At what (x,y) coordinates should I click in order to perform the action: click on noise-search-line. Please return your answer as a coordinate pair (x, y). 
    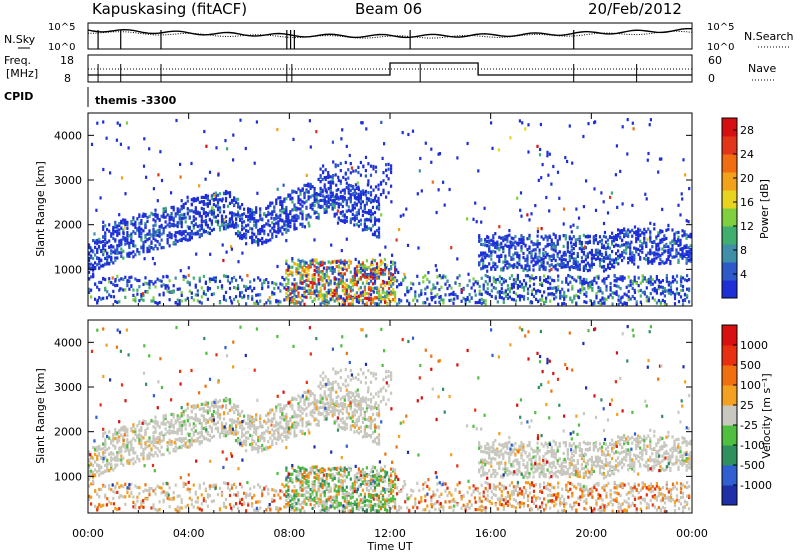
    Looking at the image, I should click on (390, 34).